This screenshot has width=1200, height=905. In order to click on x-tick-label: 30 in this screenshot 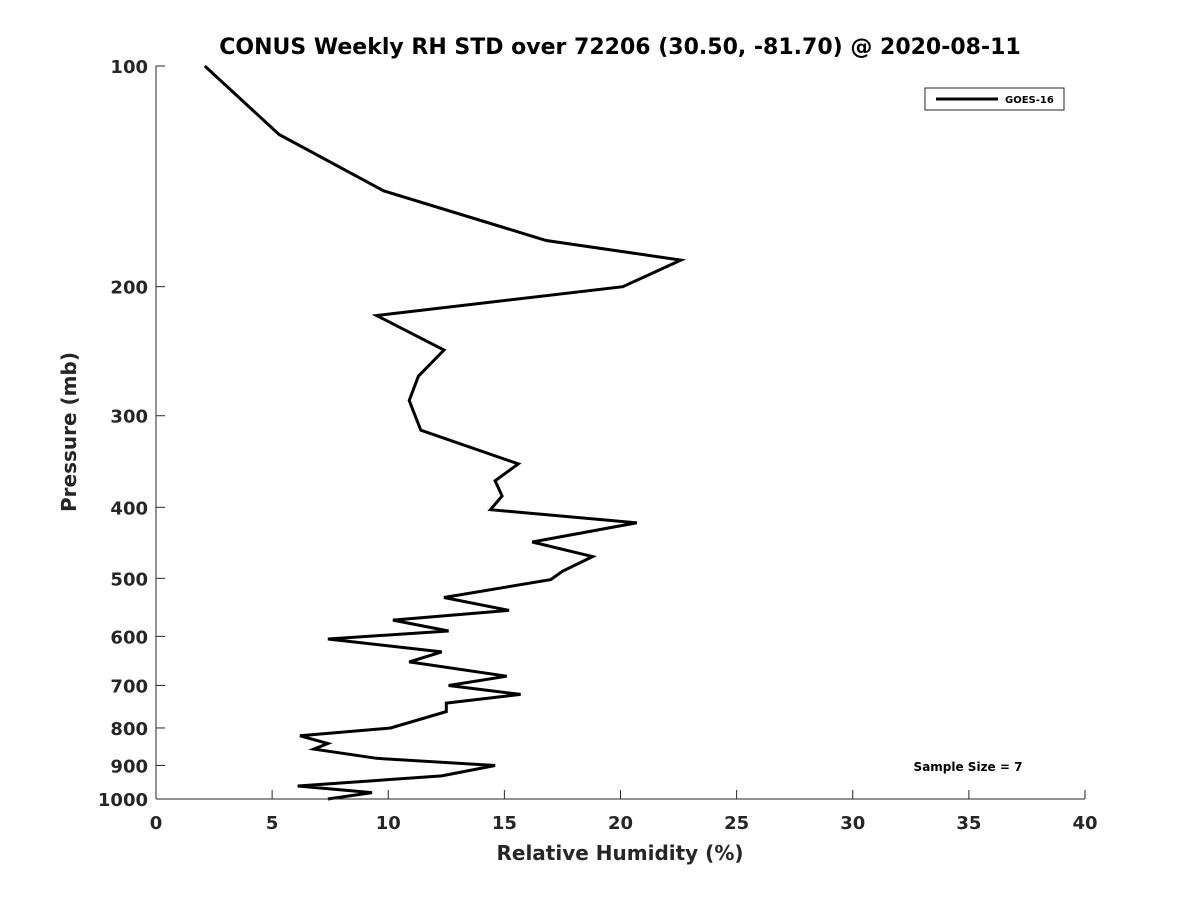, I will do `click(852, 823)`.